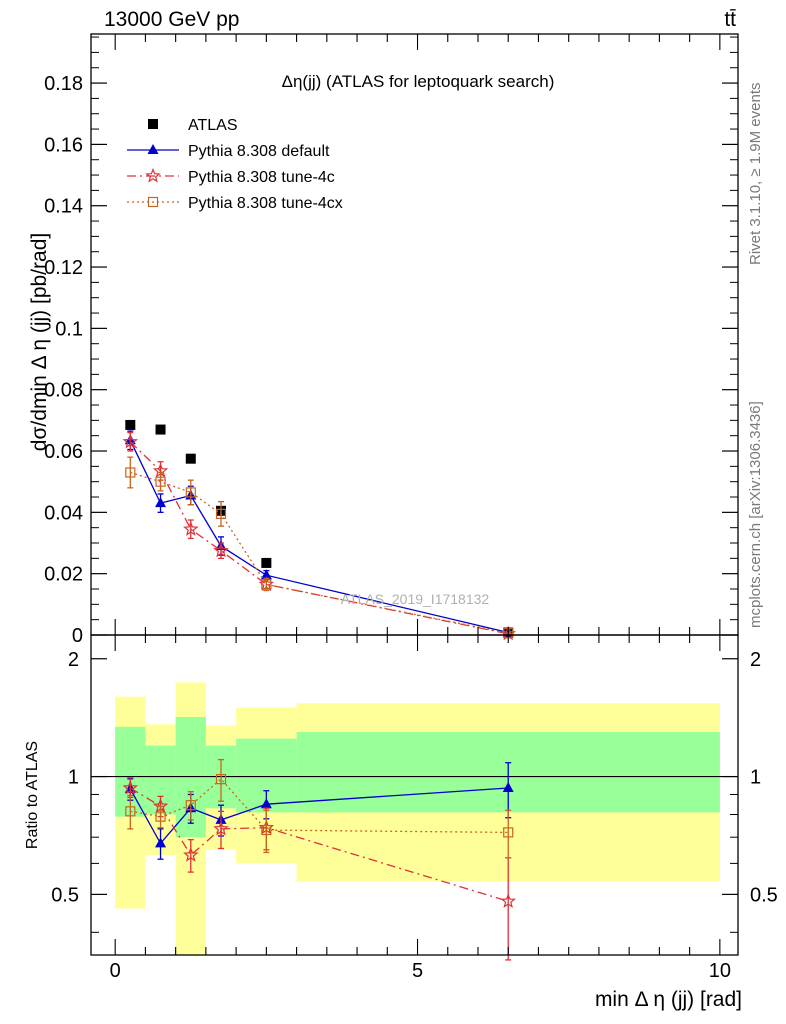 Image resolution: width=786 pixels, height=1024 pixels. Describe the element at coordinates (39, 342) in the screenshot. I see `main-y-axis-title: dσ/dmin Δ η (jj) [pb/rad]` at that location.